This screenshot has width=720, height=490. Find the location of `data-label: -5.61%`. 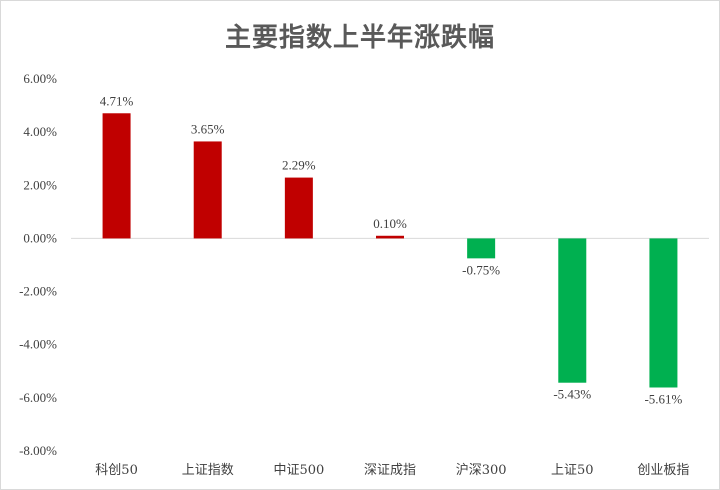

data-label: -5.61% is located at coordinates (663, 398).